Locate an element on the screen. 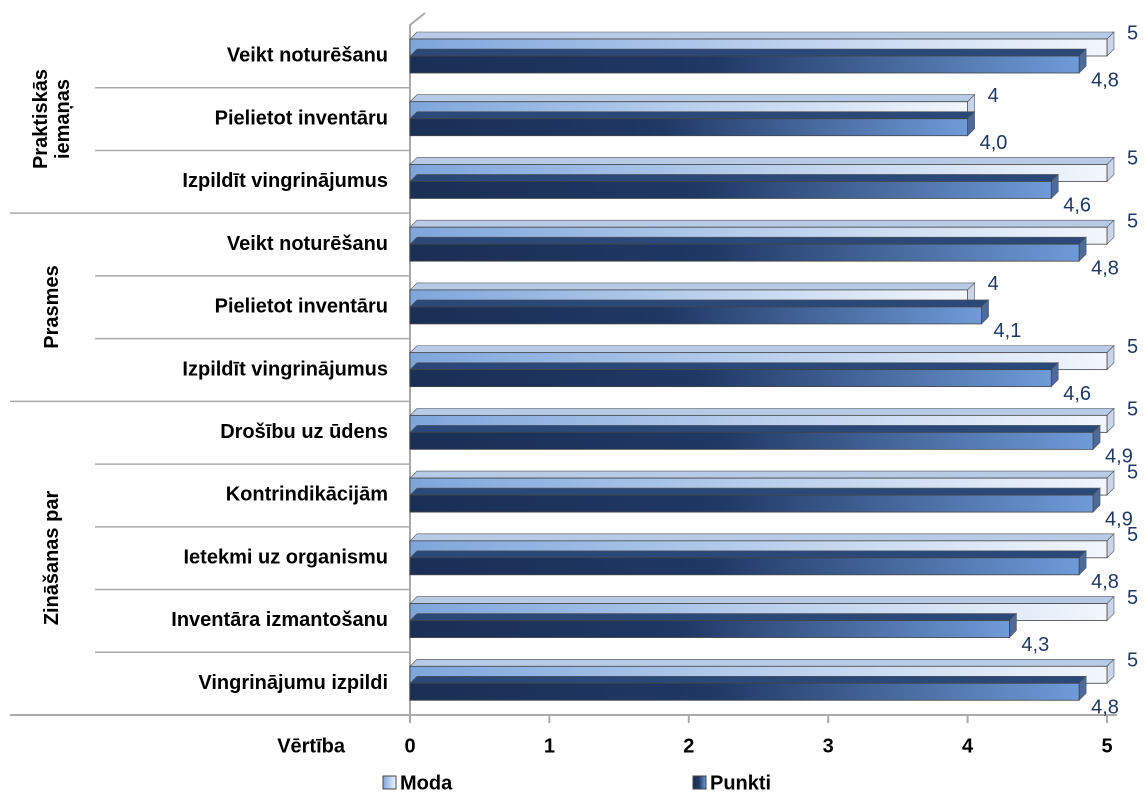 The height and width of the screenshot is (796, 1147). group-label: Zināšanas par is located at coordinates (52, 558).